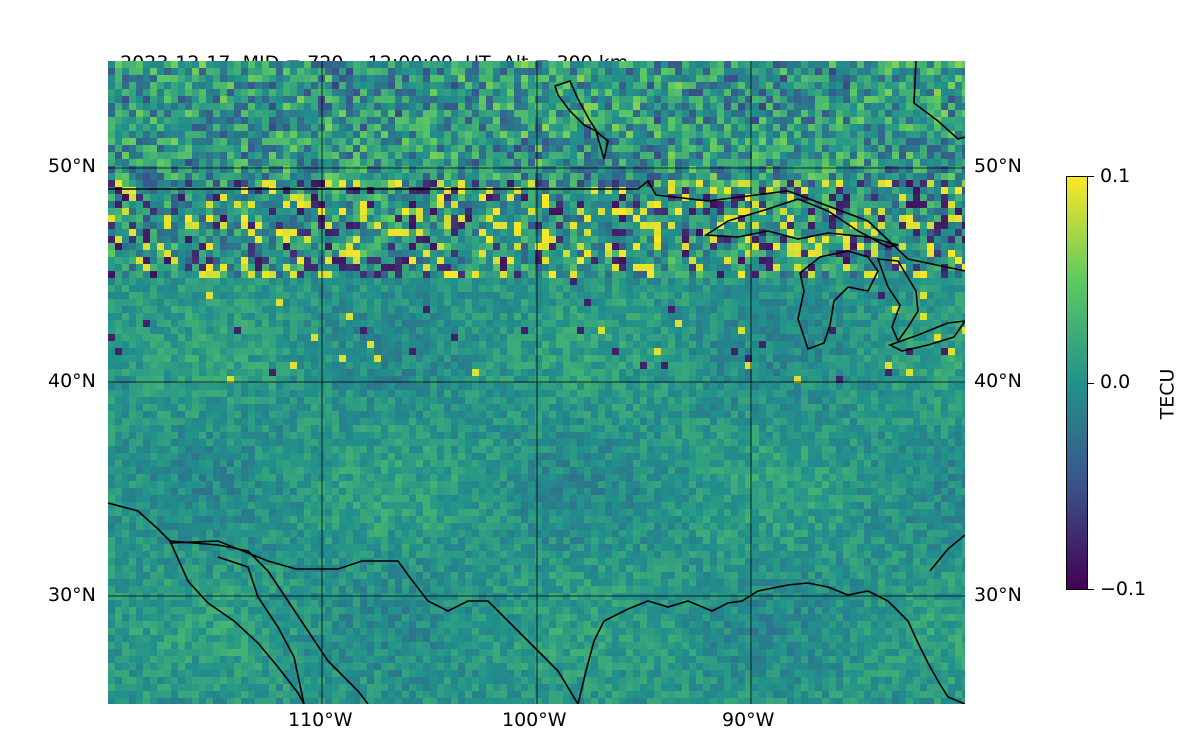 This screenshot has height=750, width=1200. Describe the element at coordinates (320, 720) in the screenshot. I see `lon-label-110w: 110°W` at that location.